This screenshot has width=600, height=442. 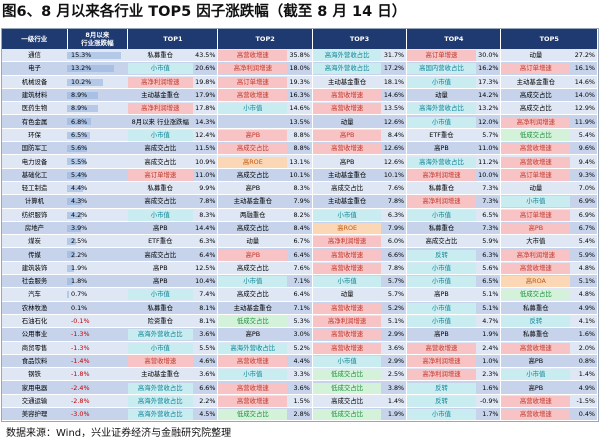 What do you see at coordinates (347, 201) in the screenshot?
I see `top3-factor-name: 主动基金重仓` at bounding box center [347, 201].